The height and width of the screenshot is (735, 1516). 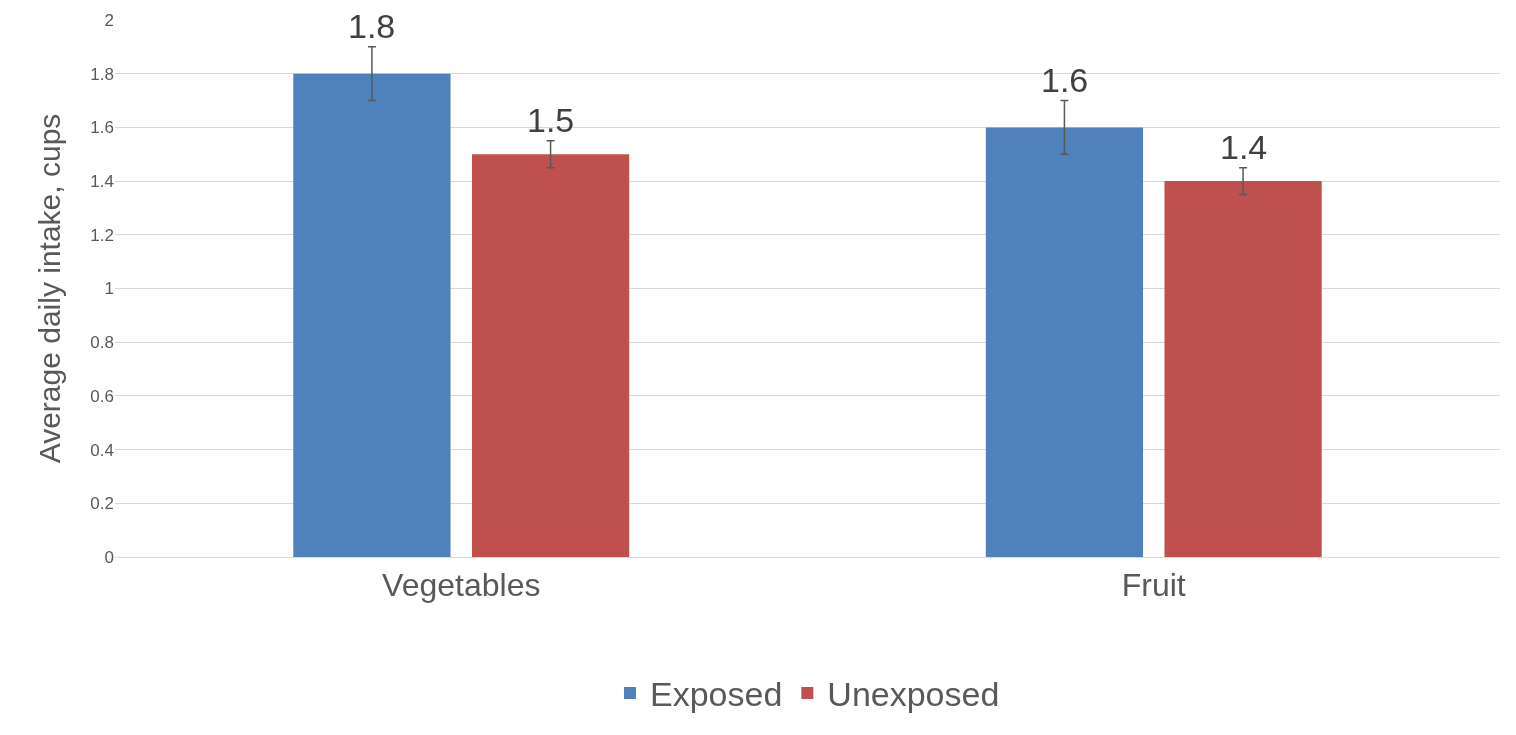 I want to click on y-tick-label: 0.4, so click(x=102, y=450).